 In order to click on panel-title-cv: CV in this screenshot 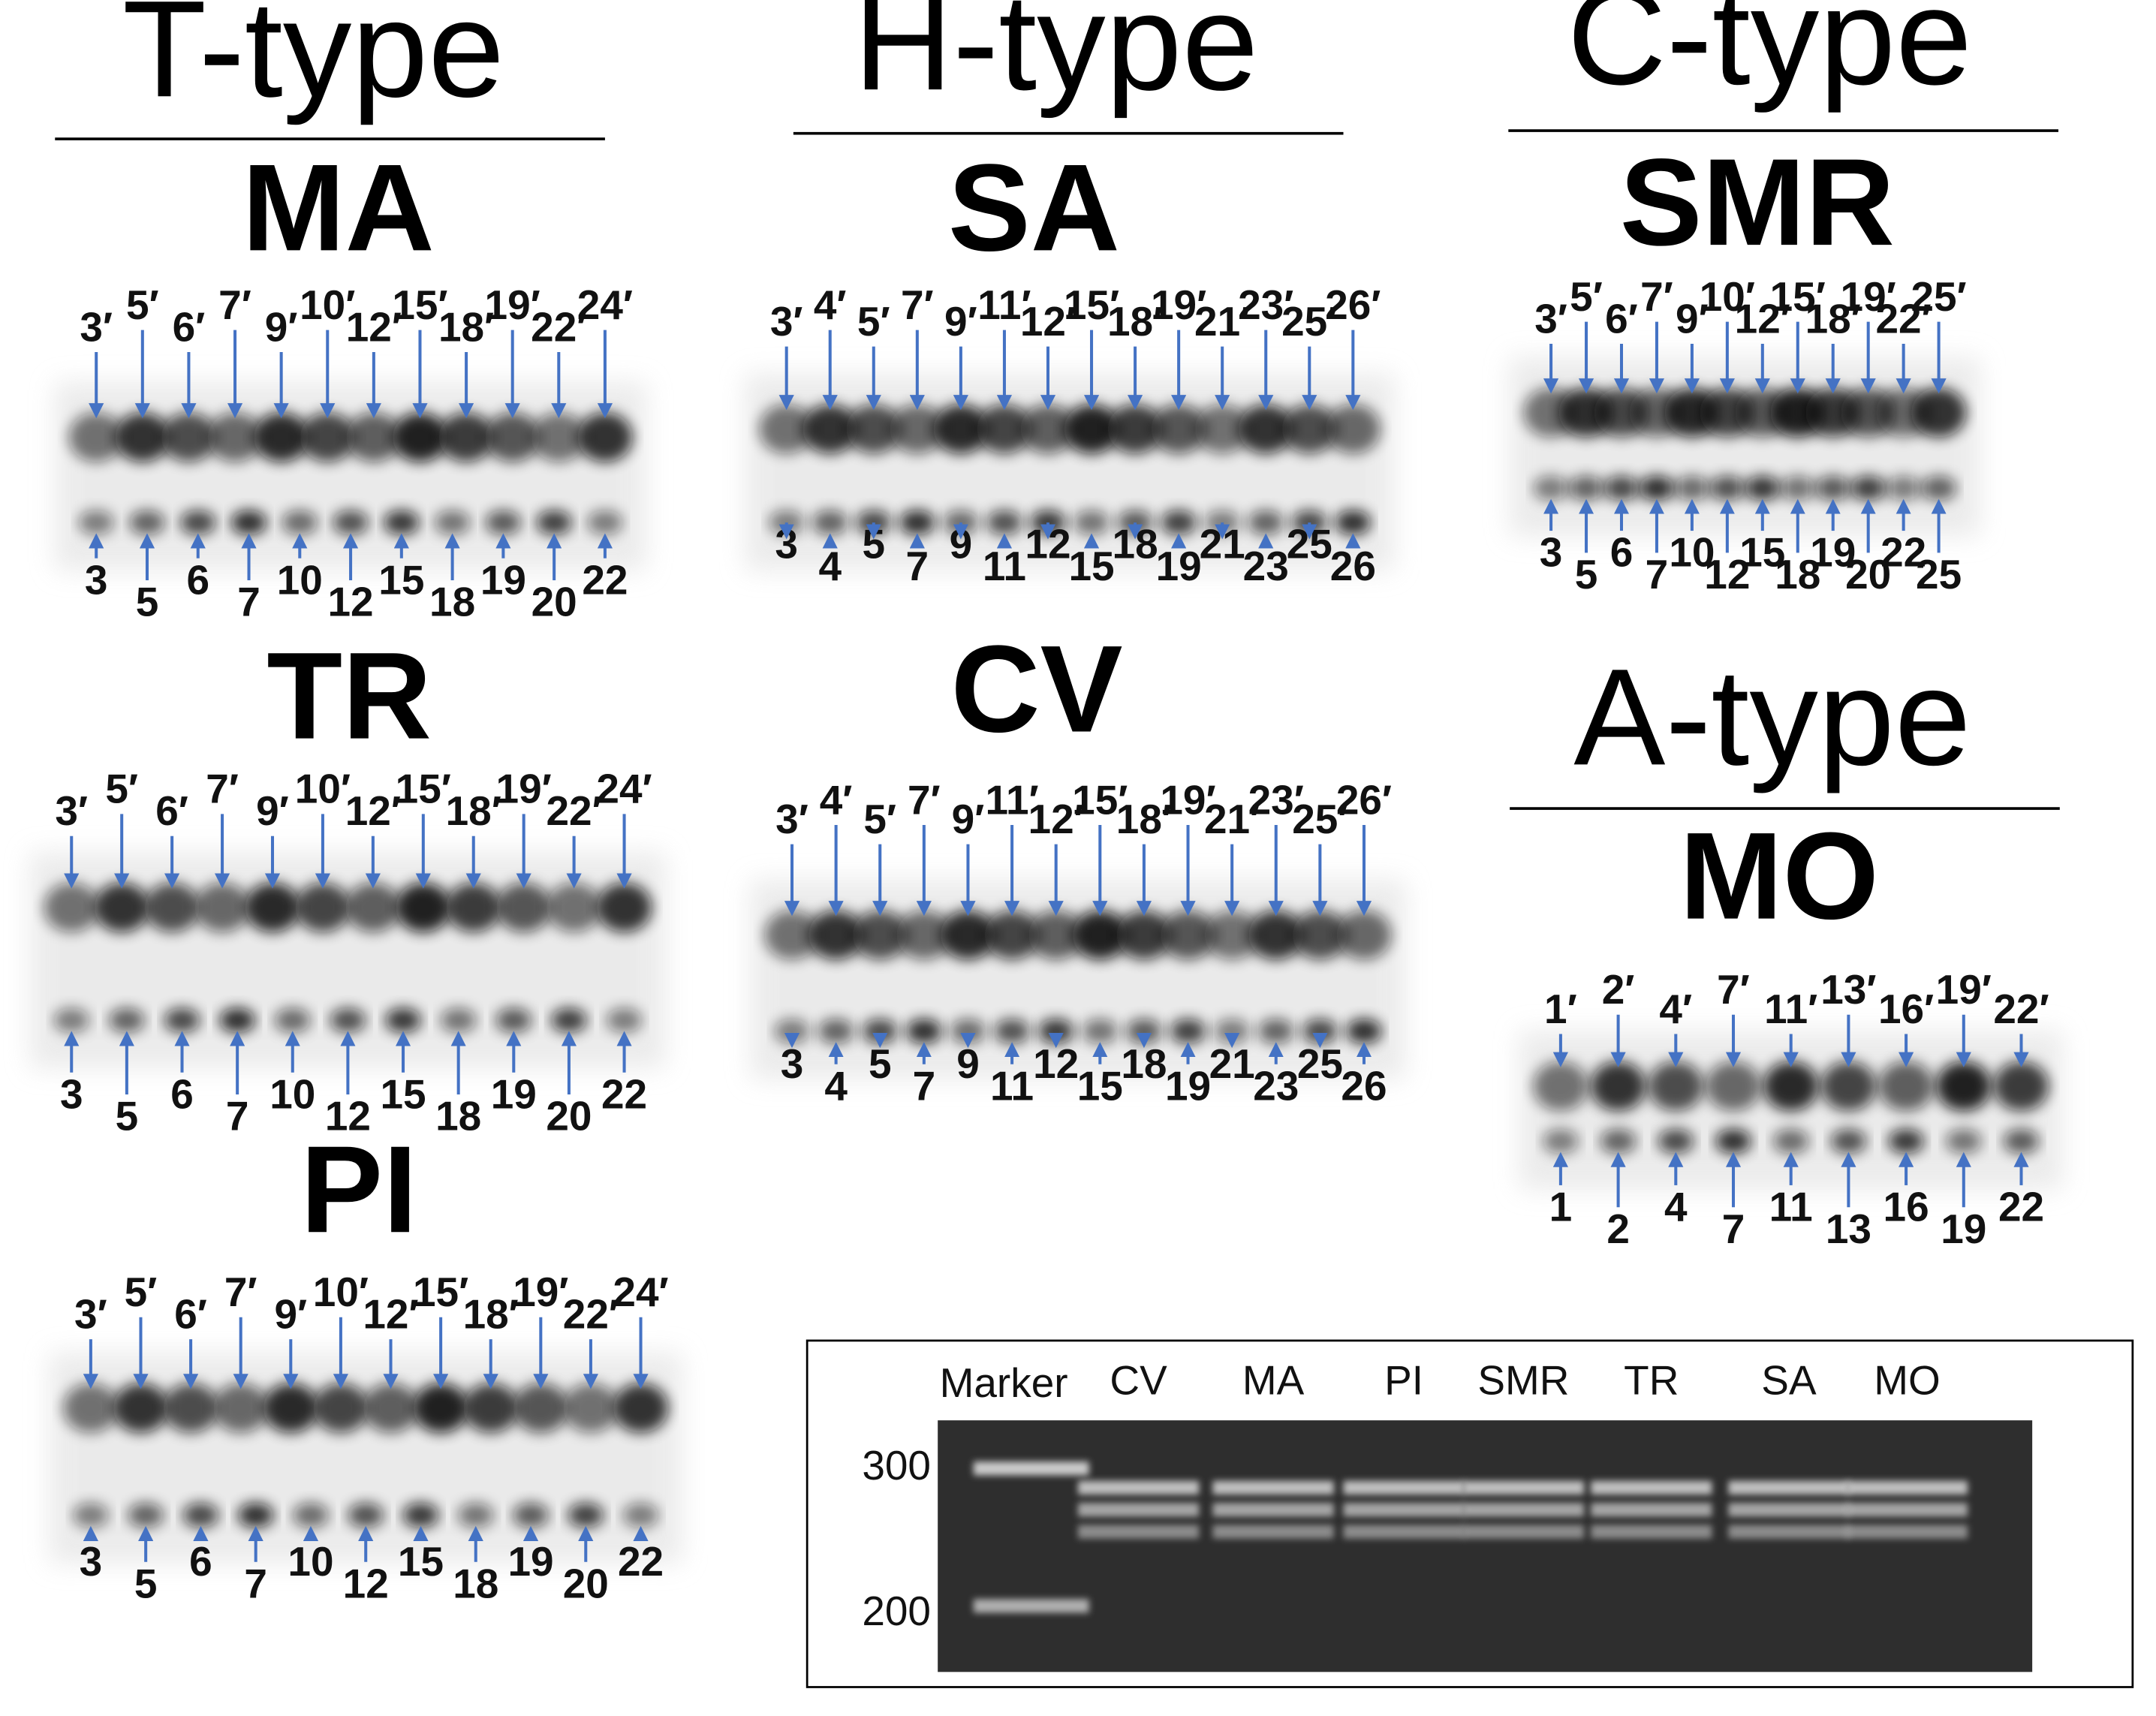, I will do `click(1037, 688)`.